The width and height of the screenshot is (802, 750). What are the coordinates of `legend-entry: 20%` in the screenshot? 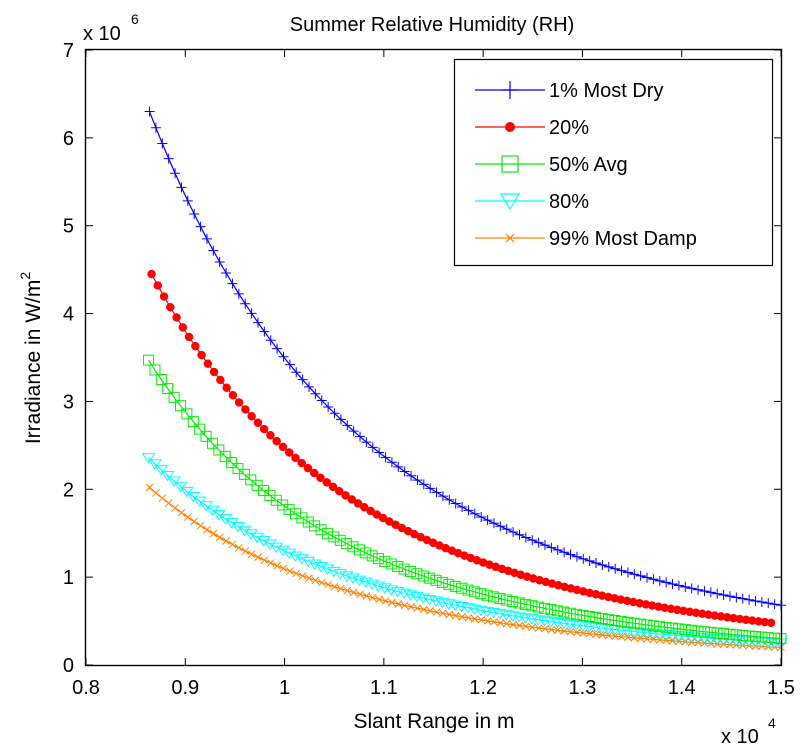 It's located at (532, 128).